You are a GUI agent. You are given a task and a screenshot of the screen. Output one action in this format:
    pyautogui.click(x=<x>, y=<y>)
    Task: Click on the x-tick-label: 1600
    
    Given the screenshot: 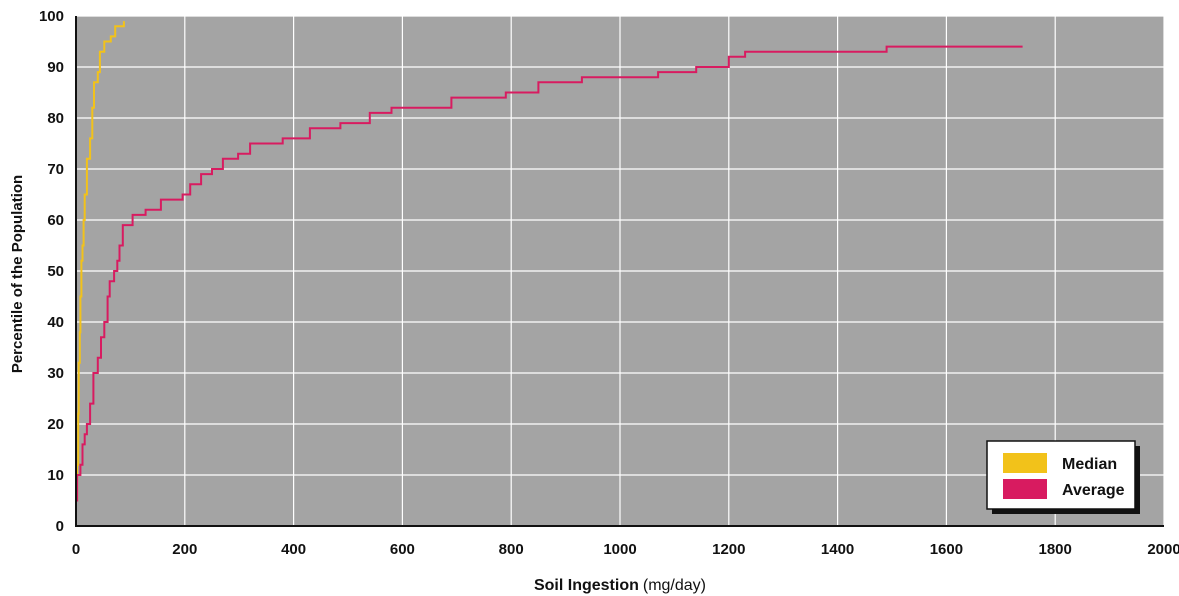 What is the action you would take?
    pyautogui.click(x=946, y=549)
    